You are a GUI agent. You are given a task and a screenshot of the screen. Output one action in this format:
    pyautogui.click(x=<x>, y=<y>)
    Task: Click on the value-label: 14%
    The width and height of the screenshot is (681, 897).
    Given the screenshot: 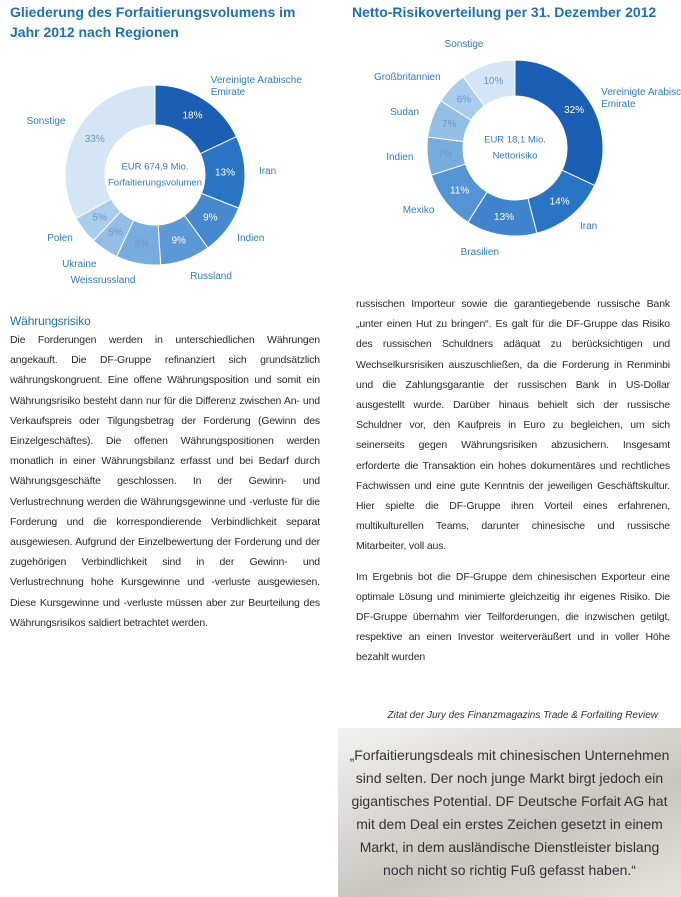 What is the action you would take?
    pyautogui.click(x=560, y=202)
    